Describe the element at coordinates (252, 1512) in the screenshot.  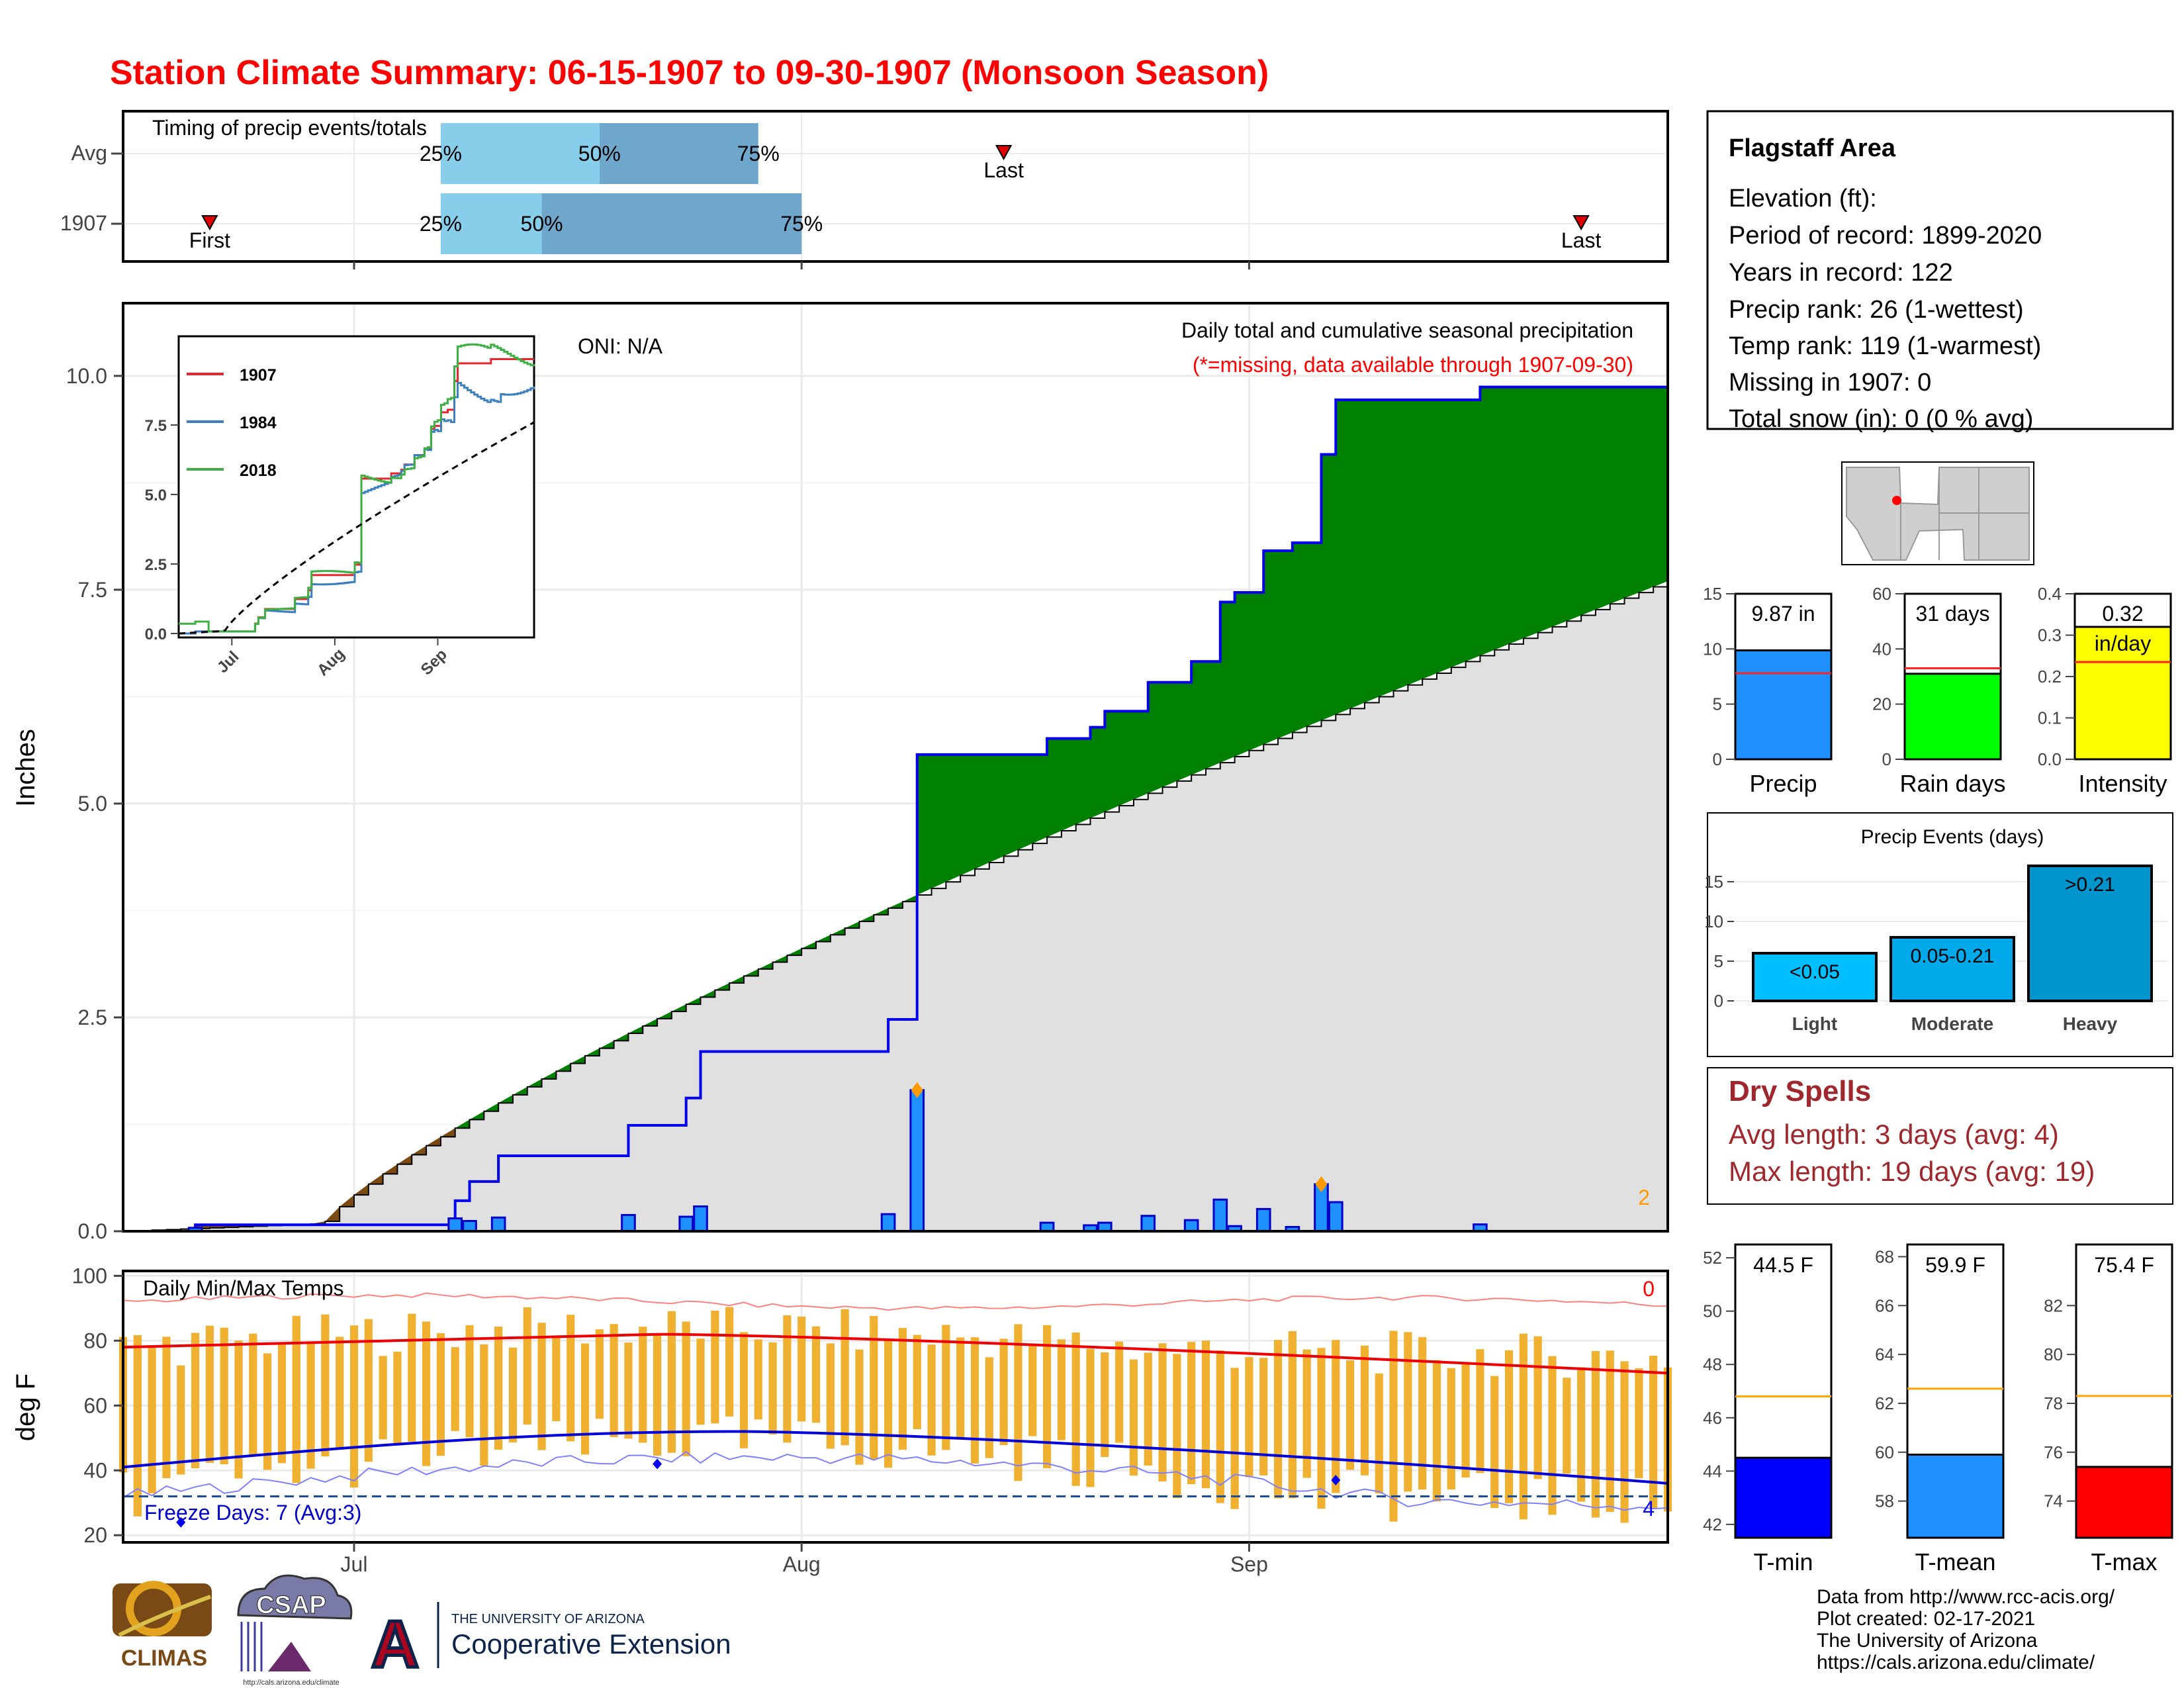
I see `freeze-days-text: Freeze Days: 7 (Avg:3)` at that location.